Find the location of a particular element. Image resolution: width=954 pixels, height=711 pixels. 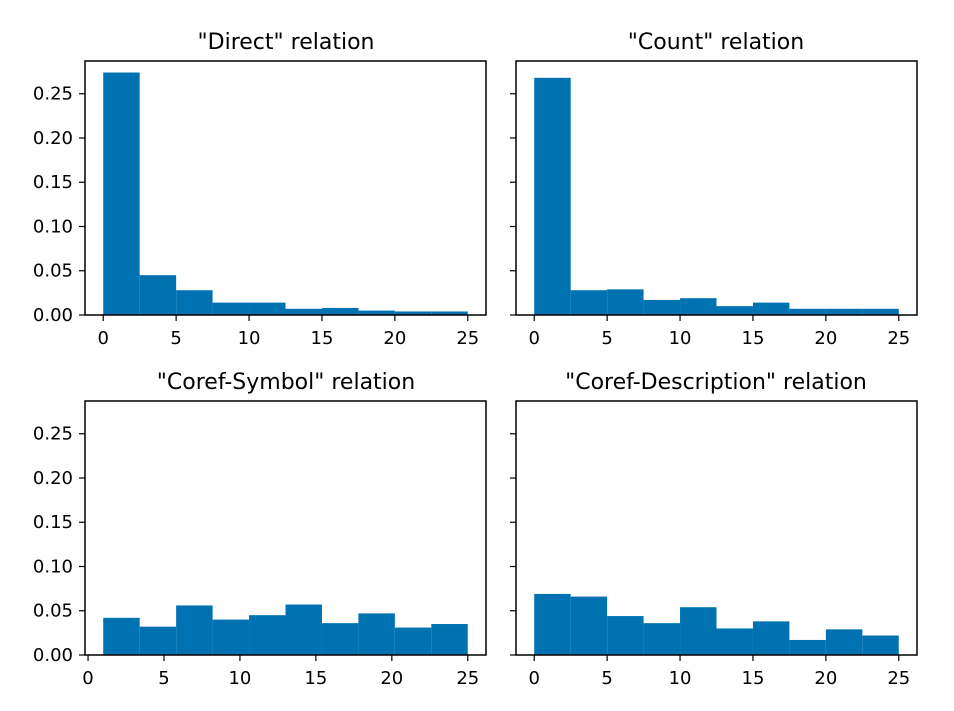

panel-title: "Direct" relation is located at coordinates (286, 42).